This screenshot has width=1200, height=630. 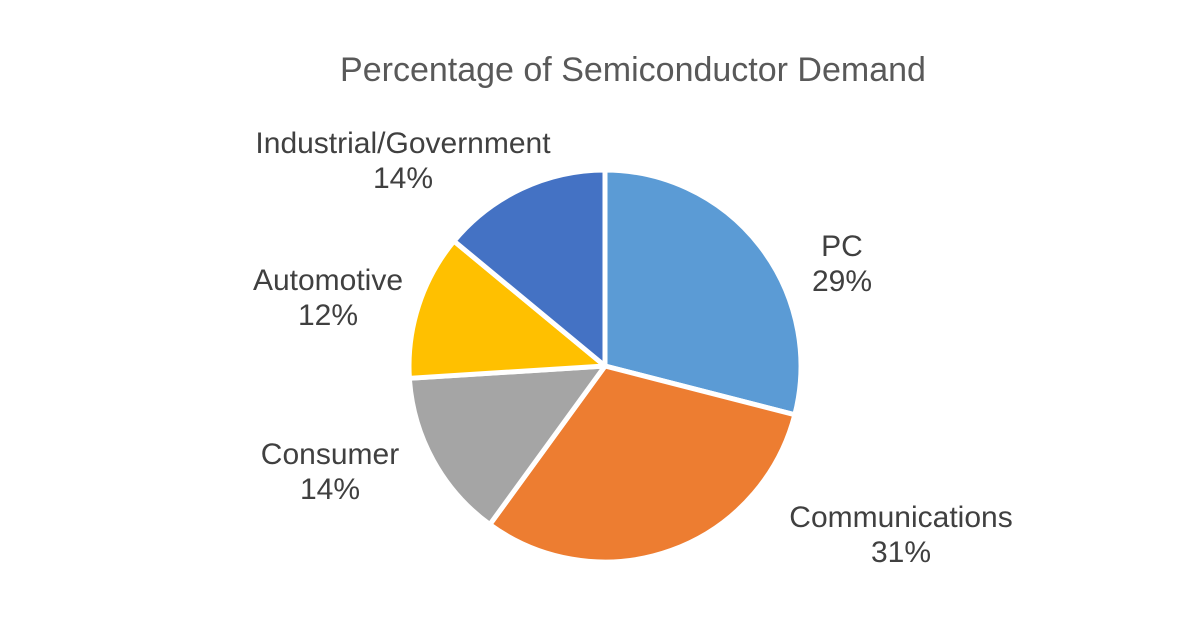 What do you see at coordinates (842, 264) in the screenshot?
I see `pie-label-pc: PC 29%` at bounding box center [842, 264].